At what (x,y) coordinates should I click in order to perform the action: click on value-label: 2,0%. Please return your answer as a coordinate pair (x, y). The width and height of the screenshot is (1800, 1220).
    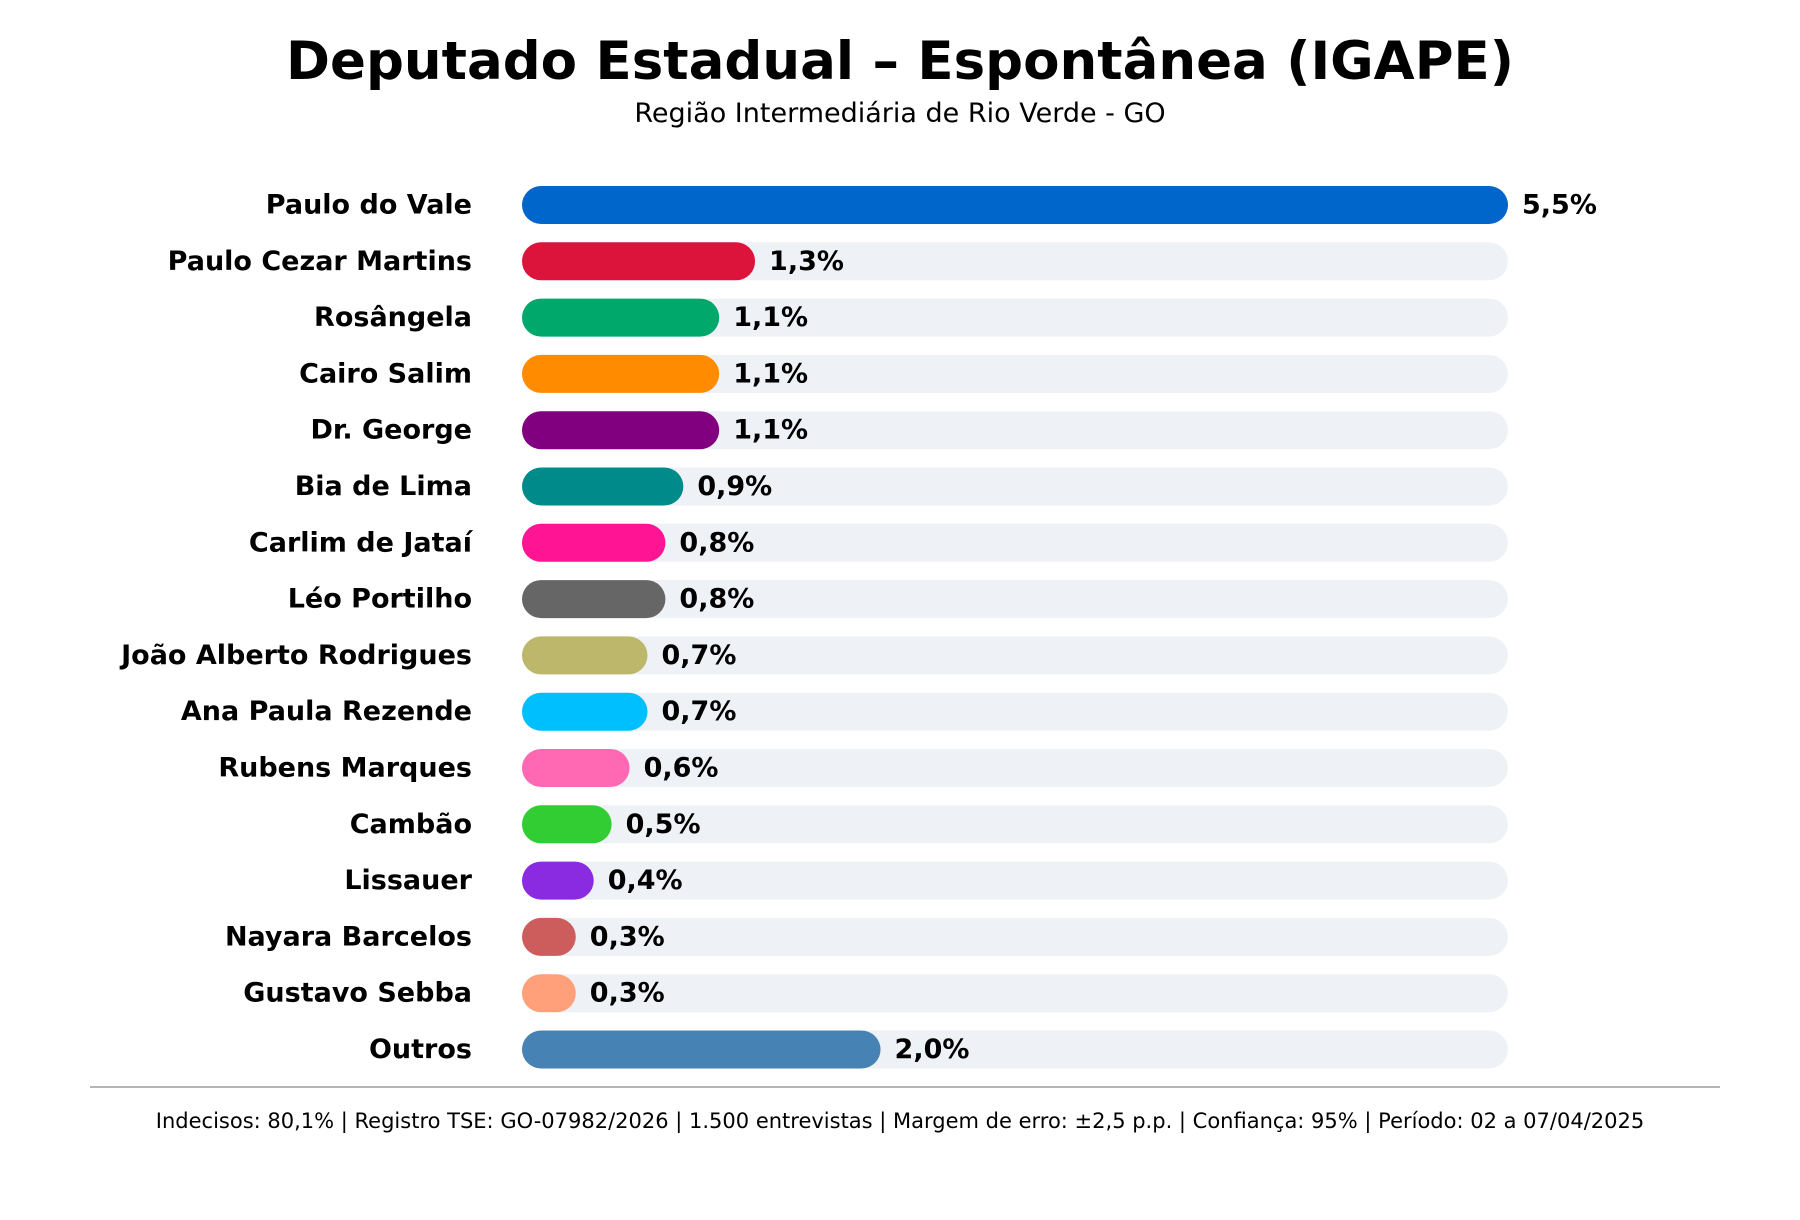
    Looking at the image, I should click on (932, 1049).